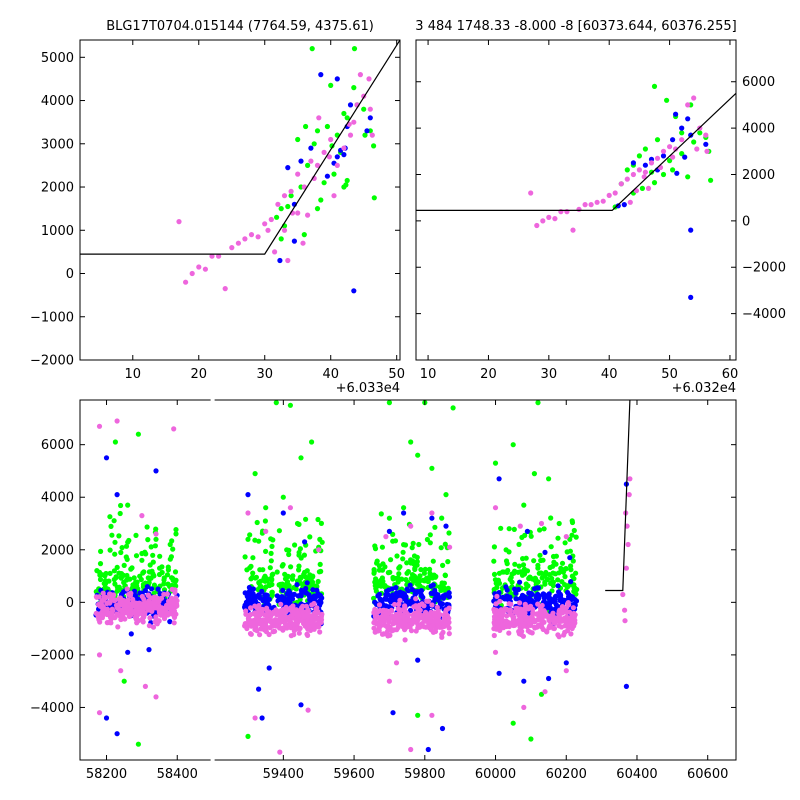 This screenshot has width=800, height=800. What do you see at coordinates (240, 167) in the screenshot?
I see `plot-area` at bounding box center [240, 167].